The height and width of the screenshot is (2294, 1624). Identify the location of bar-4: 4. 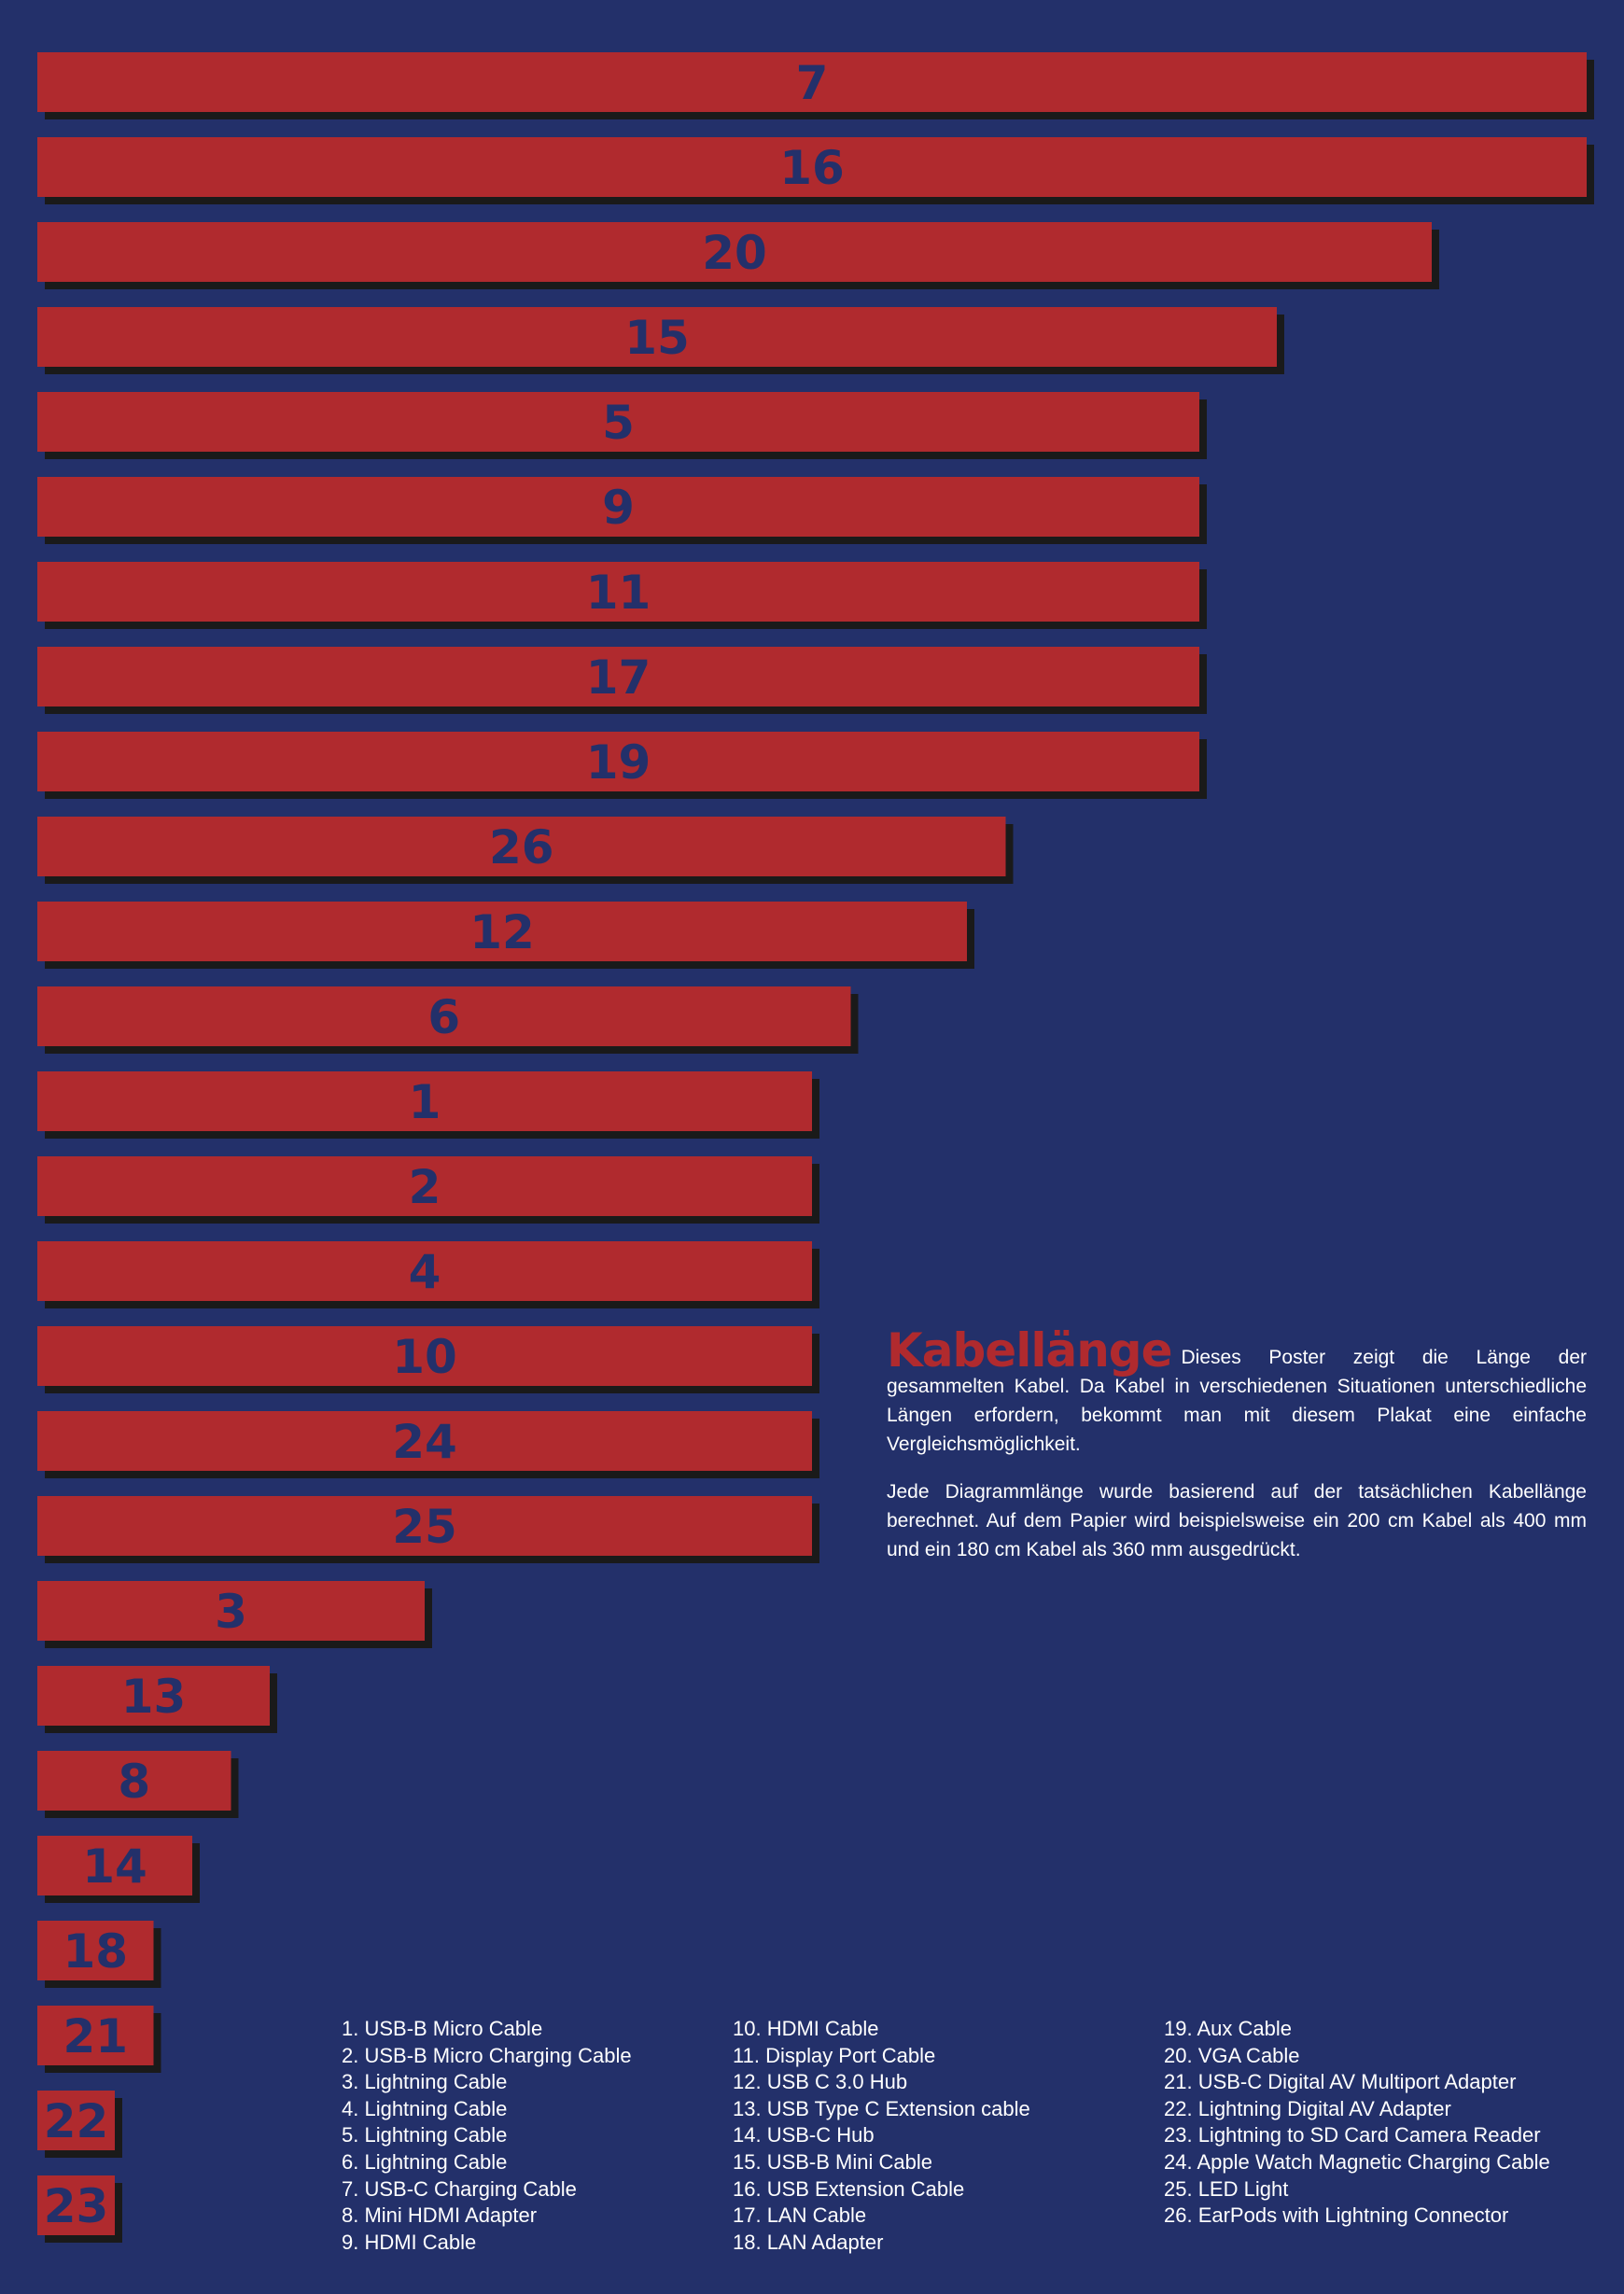
(428, 1274).